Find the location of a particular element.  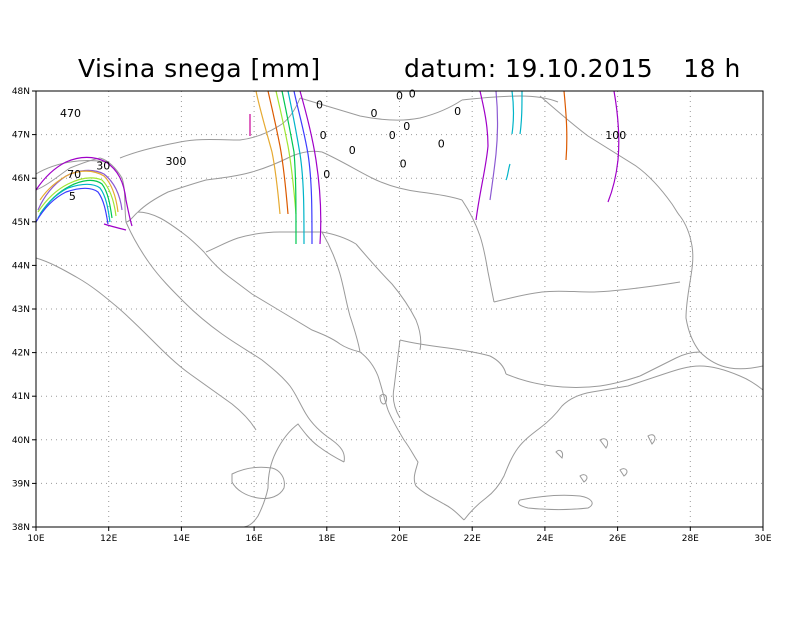

lon-tick-label: 24E is located at coordinates (544, 539).